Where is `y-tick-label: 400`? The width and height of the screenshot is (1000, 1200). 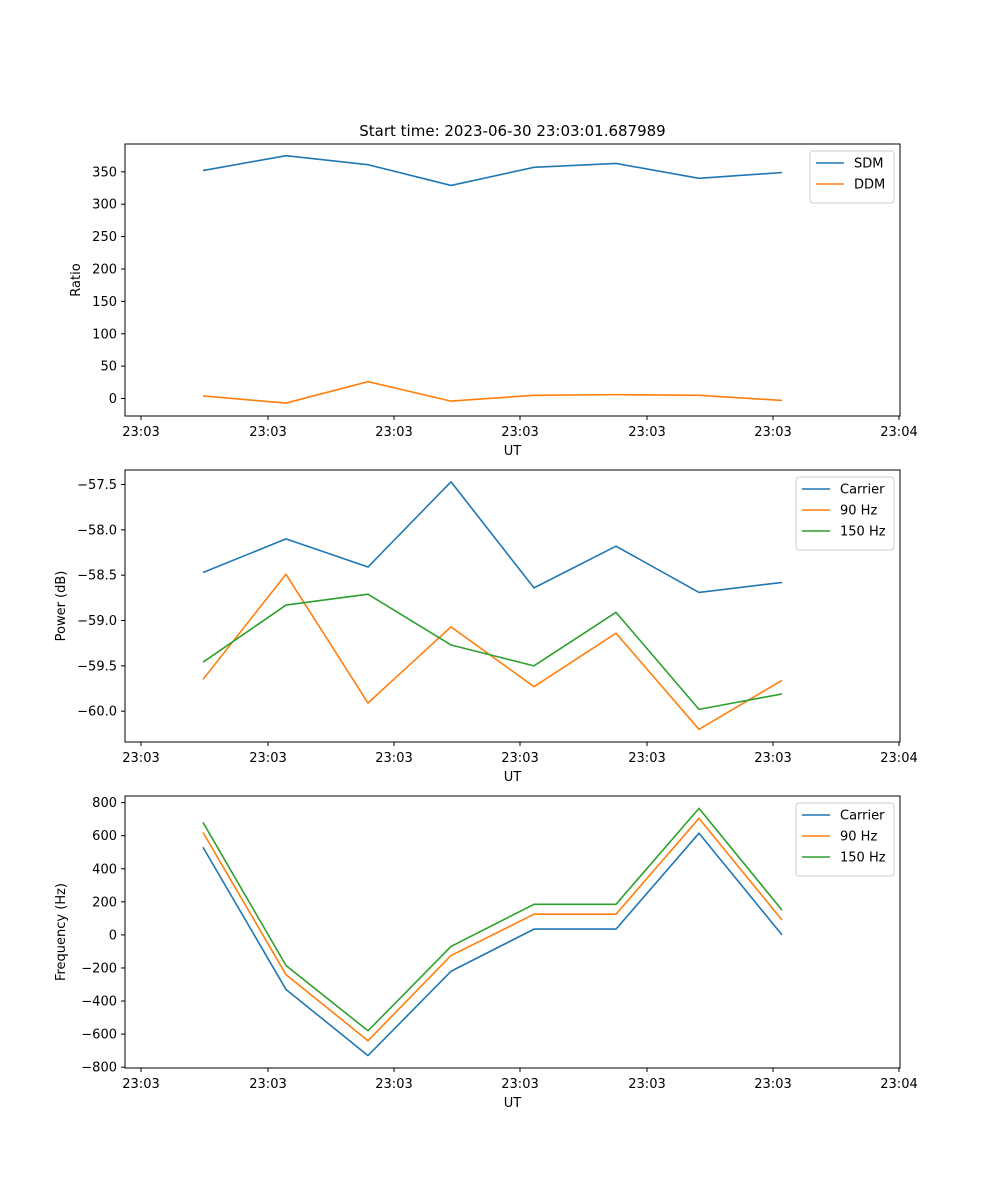
y-tick-label: 400 is located at coordinates (104, 869).